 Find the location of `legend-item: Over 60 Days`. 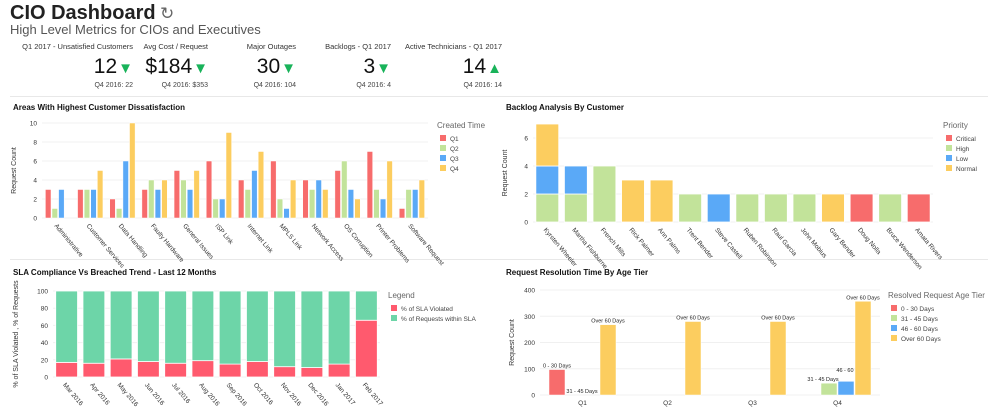

legend-item: Over 60 Days is located at coordinates (921, 339).